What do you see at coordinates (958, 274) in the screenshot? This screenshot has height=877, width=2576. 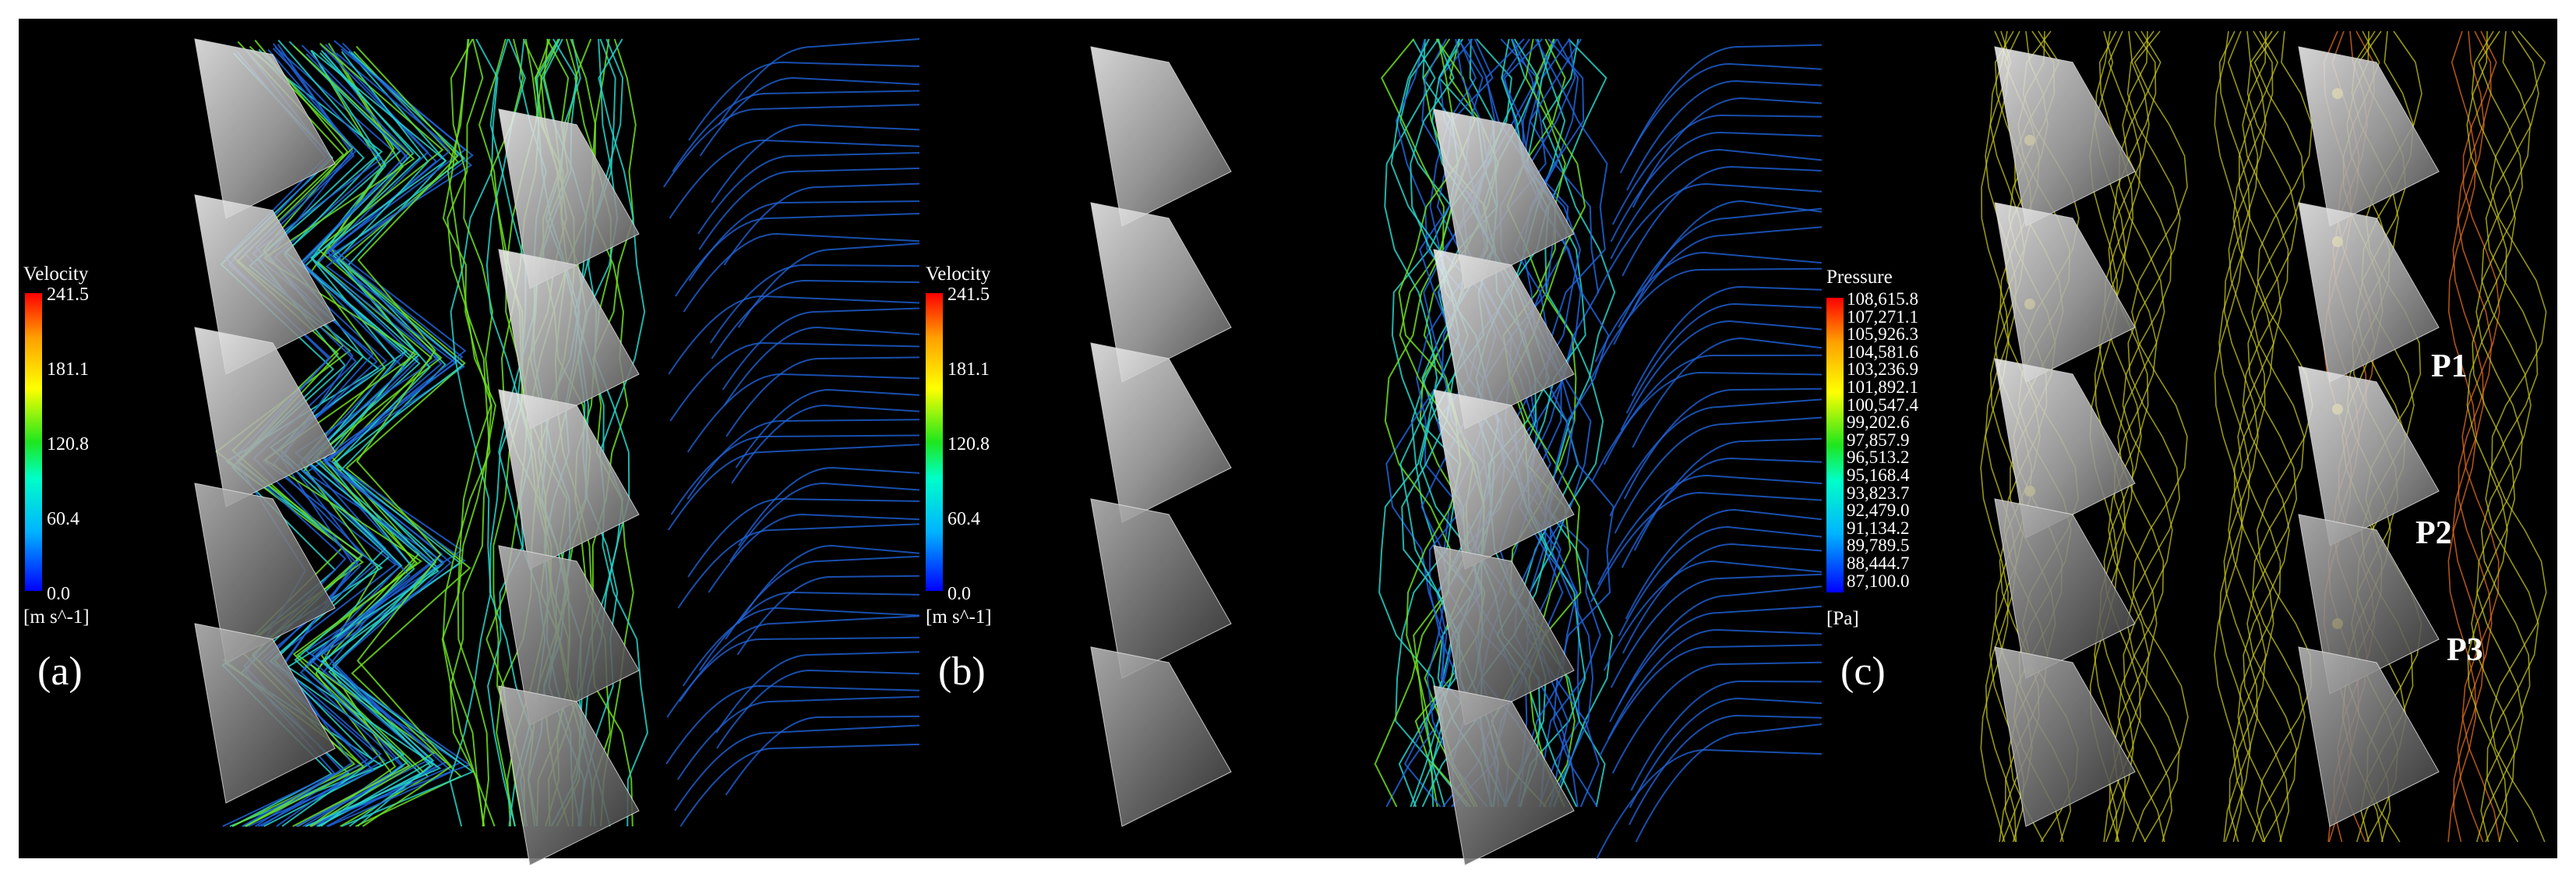 I see `legend-b-title: Velocity` at bounding box center [958, 274].